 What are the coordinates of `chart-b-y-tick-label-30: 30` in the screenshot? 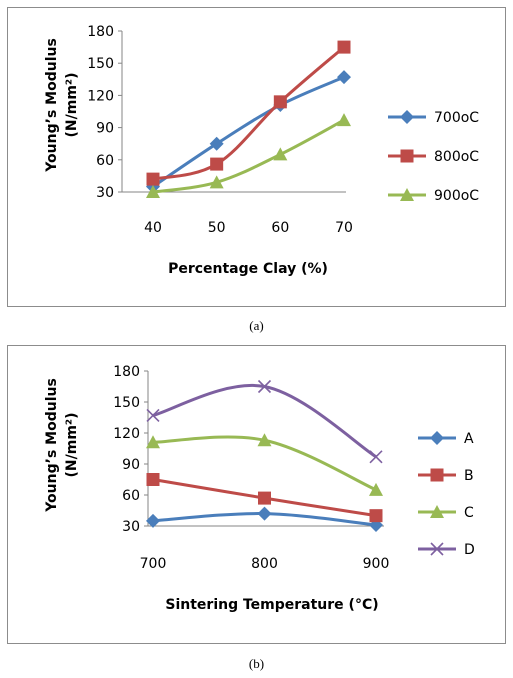 It's located at (131, 527).